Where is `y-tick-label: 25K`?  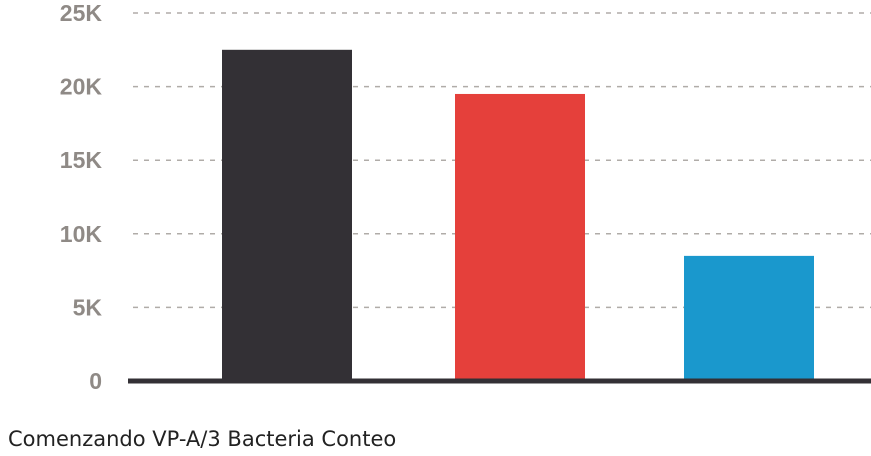
y-tick-label: 25K is located at coordinates (81, 13).